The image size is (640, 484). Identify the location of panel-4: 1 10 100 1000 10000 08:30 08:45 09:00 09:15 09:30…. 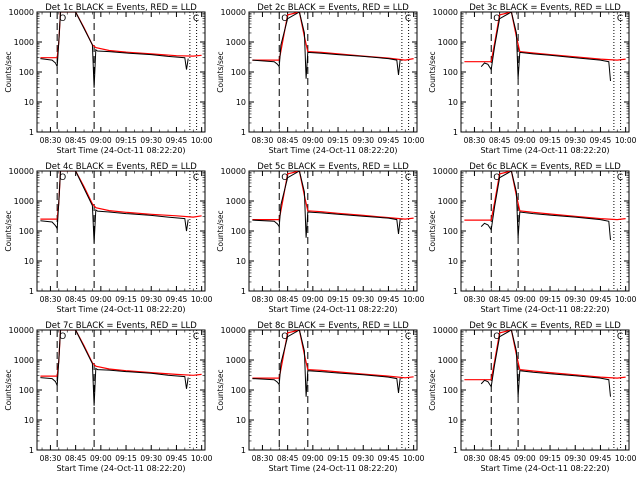
(108, 238).